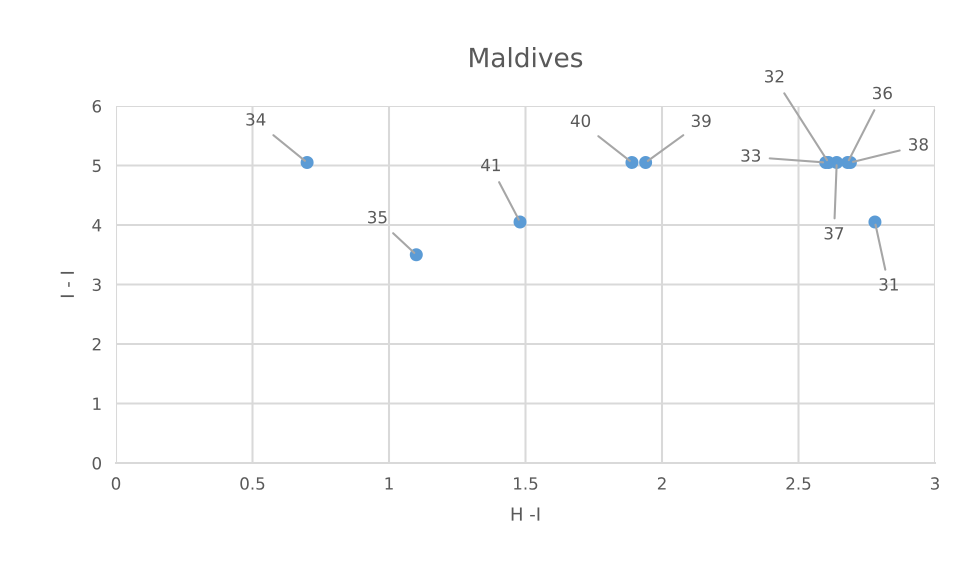  Describe the element at coordinates (662, 483) in the screenshot. I see `x-tick-label: 2` at that location.